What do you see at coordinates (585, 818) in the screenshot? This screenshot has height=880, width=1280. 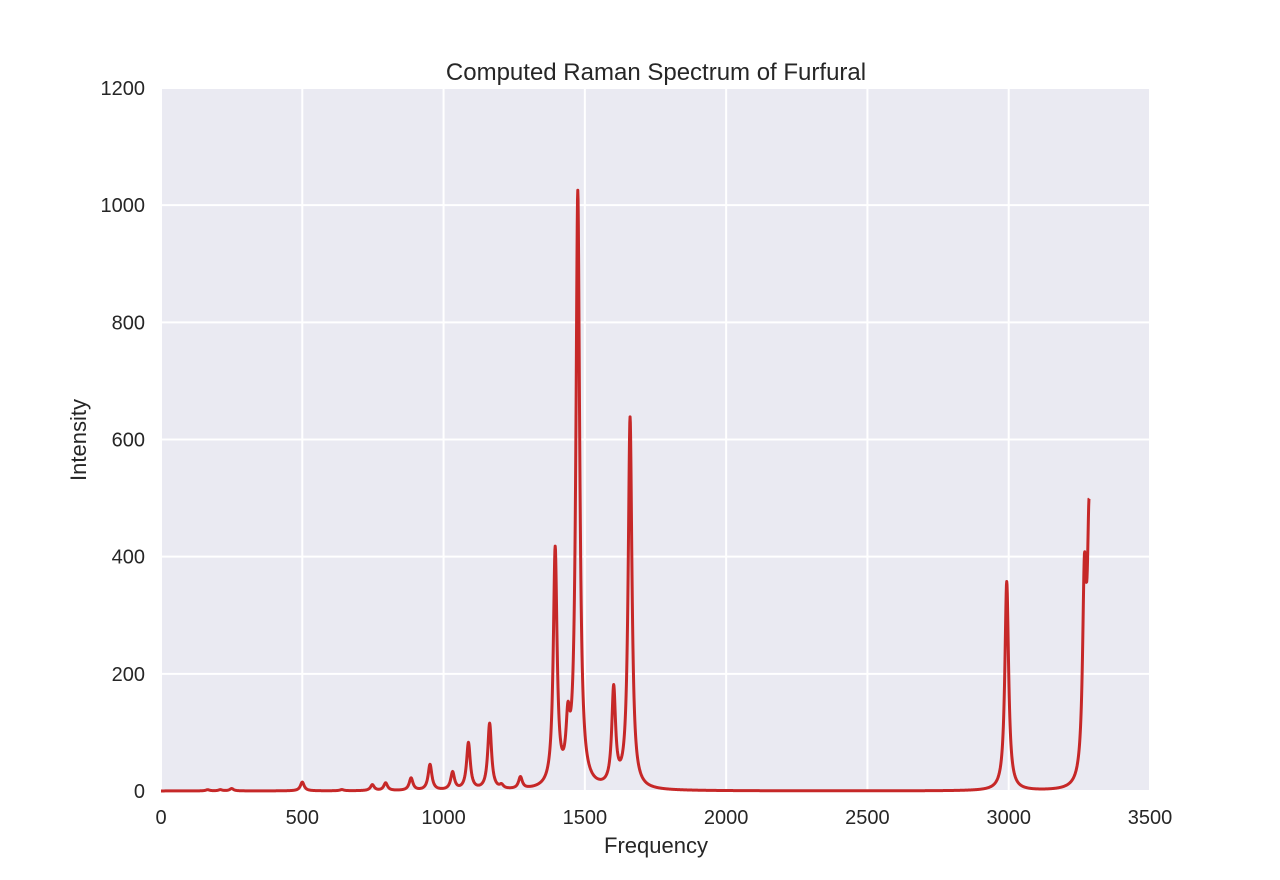 I see `x-tick-label: 1500` at bounding box center [585, 818].